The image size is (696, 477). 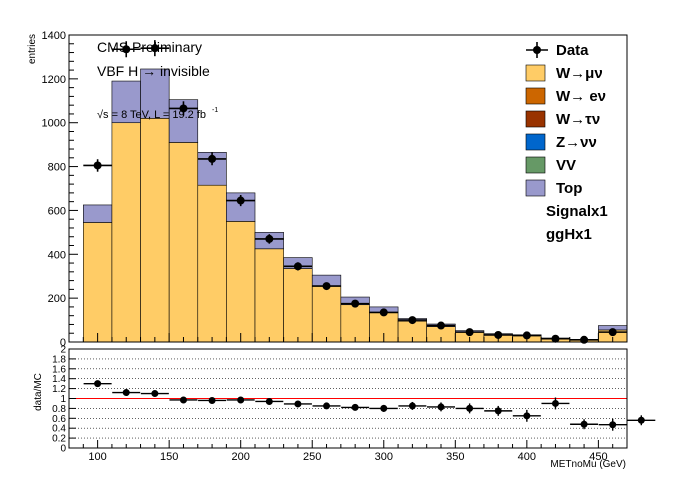 What do you see at coordinates (169, 457) in the screenshot?
I see `xtick-label-1: 150` at bounding box center [169, 457].